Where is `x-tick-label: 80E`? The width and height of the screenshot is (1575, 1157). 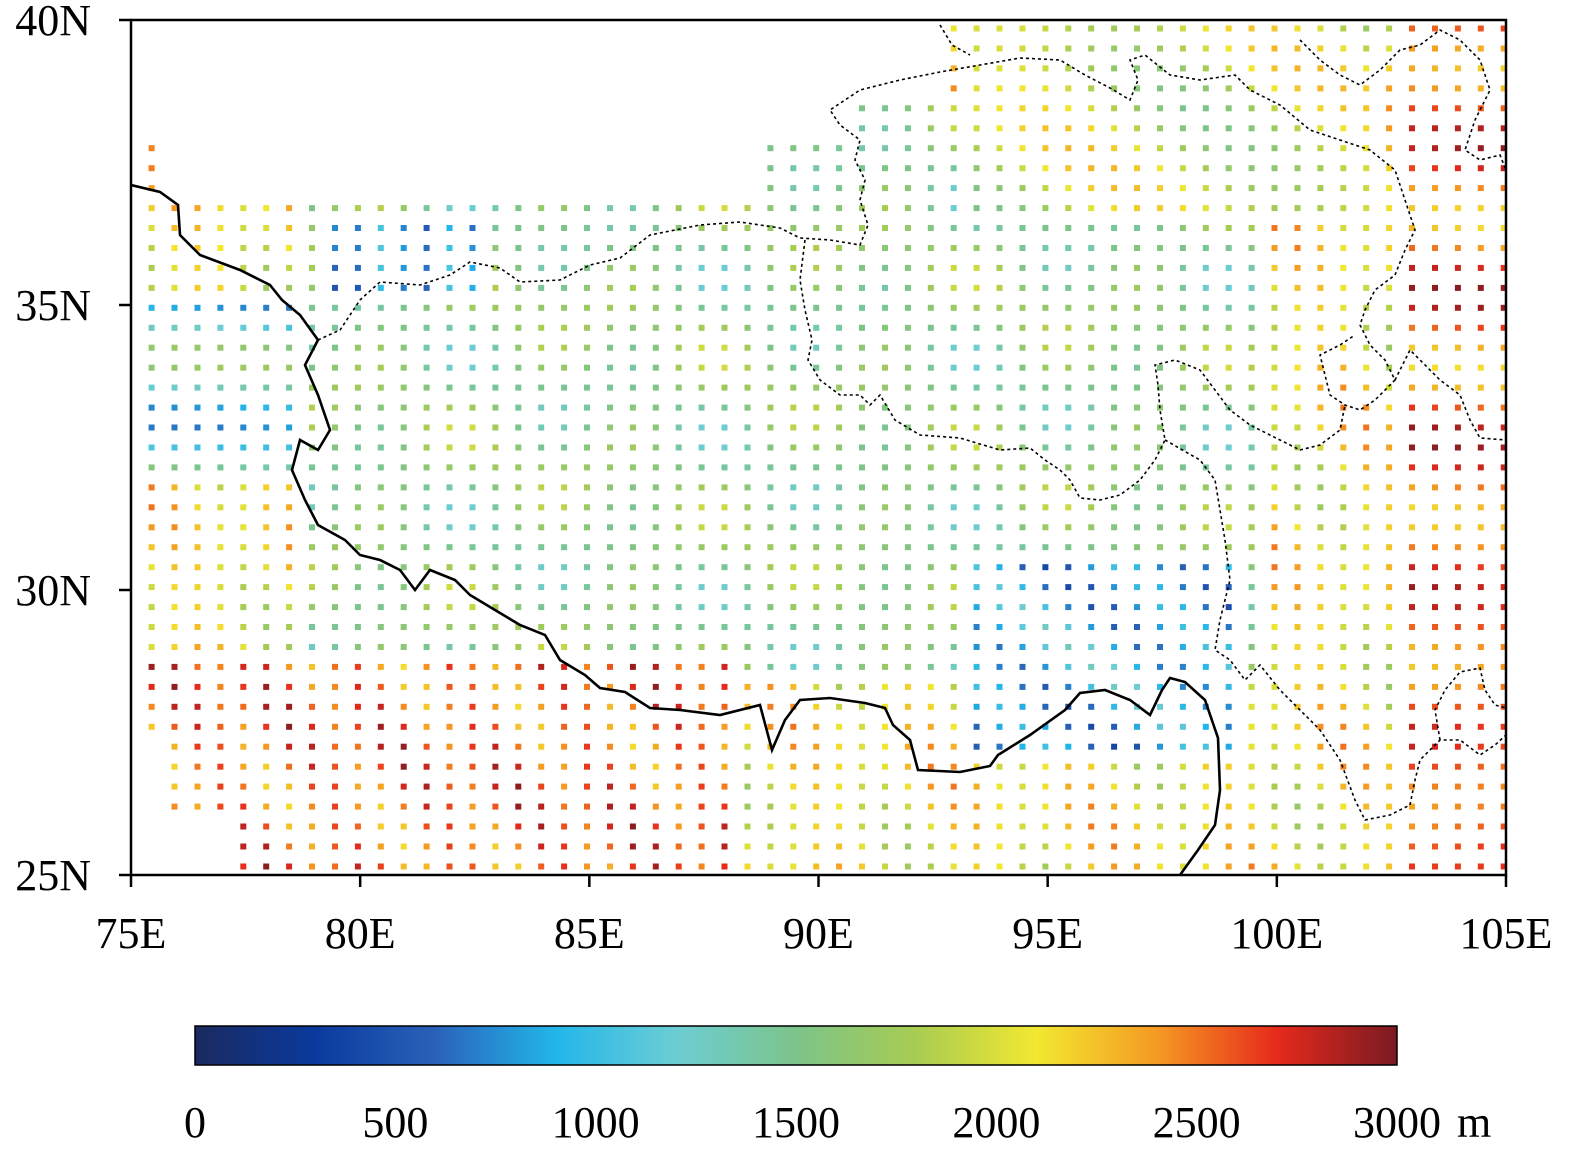 x-tick-label: 80E is located at coordinates (360, 933).